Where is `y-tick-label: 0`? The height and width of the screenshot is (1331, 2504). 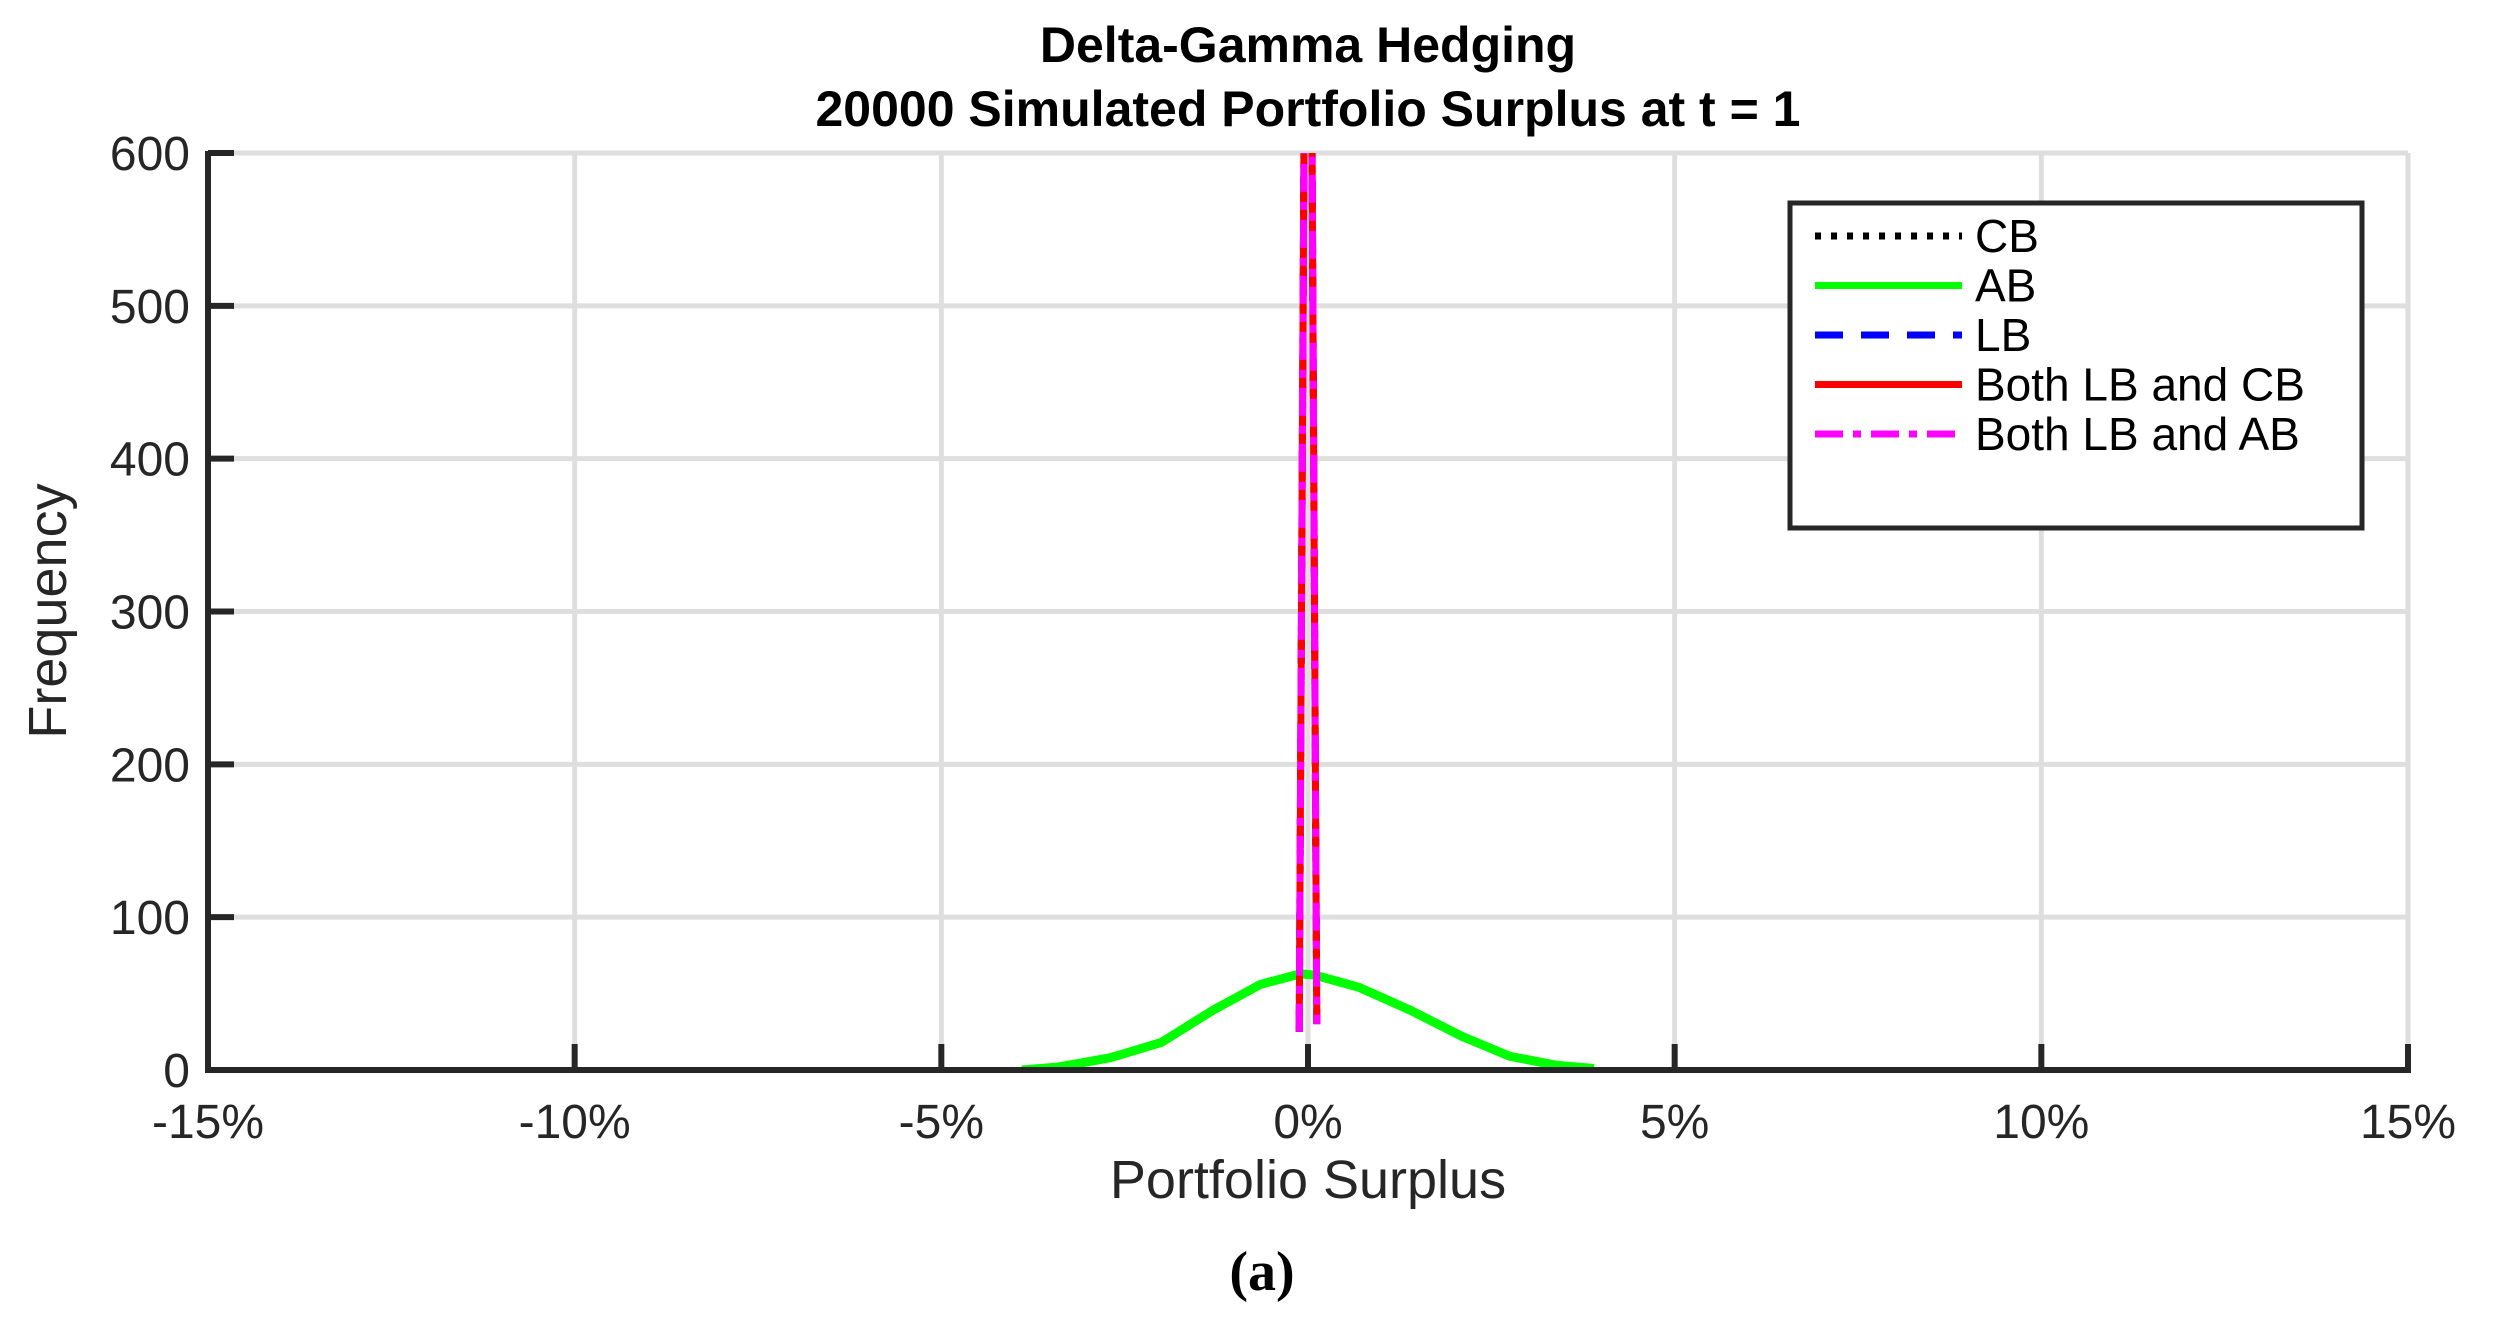 y-tick-label: 0 is located at coordinates (176, 1071).